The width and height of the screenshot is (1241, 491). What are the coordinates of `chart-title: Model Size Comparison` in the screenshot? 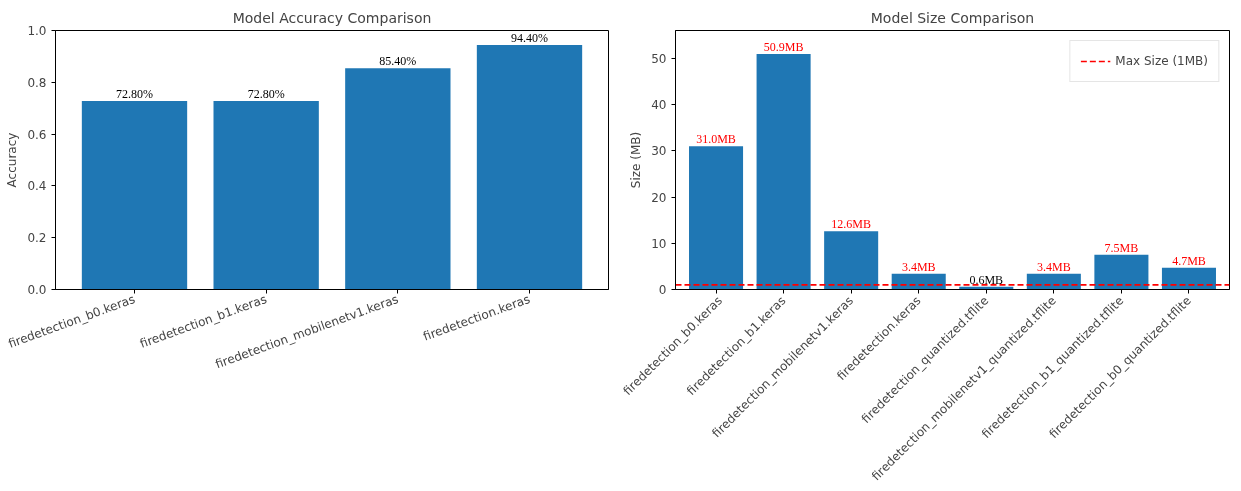 It's located at (952, 17).